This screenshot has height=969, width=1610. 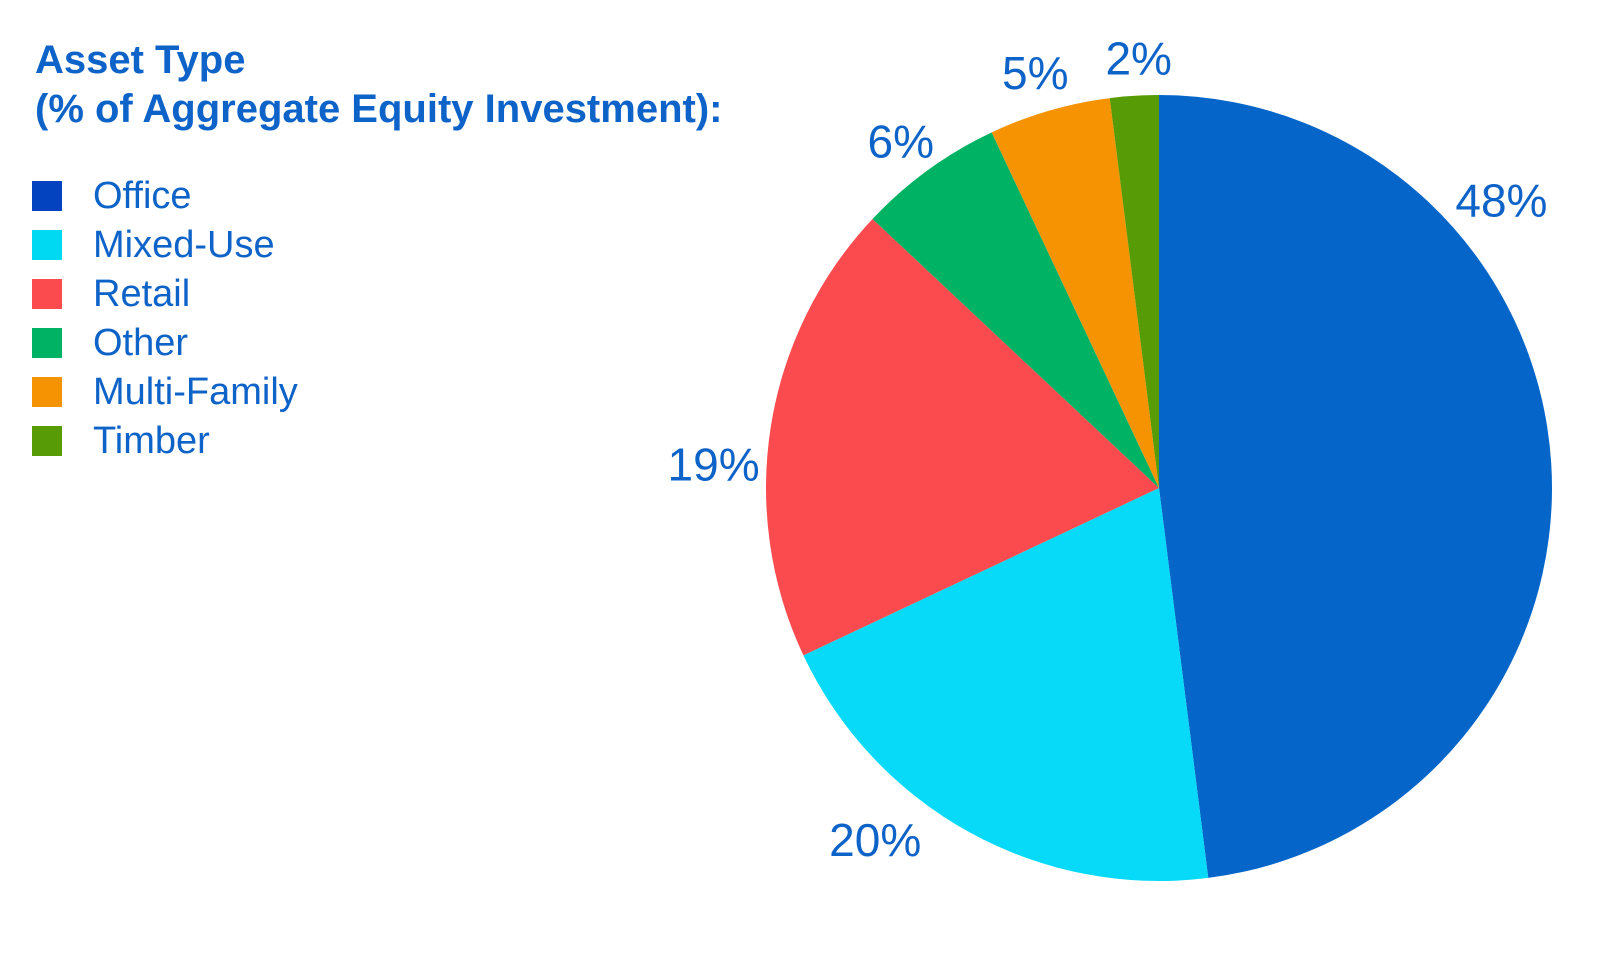 I want to click on legend-item-multi-family: Multi-Family, so click(x=165, y=392).